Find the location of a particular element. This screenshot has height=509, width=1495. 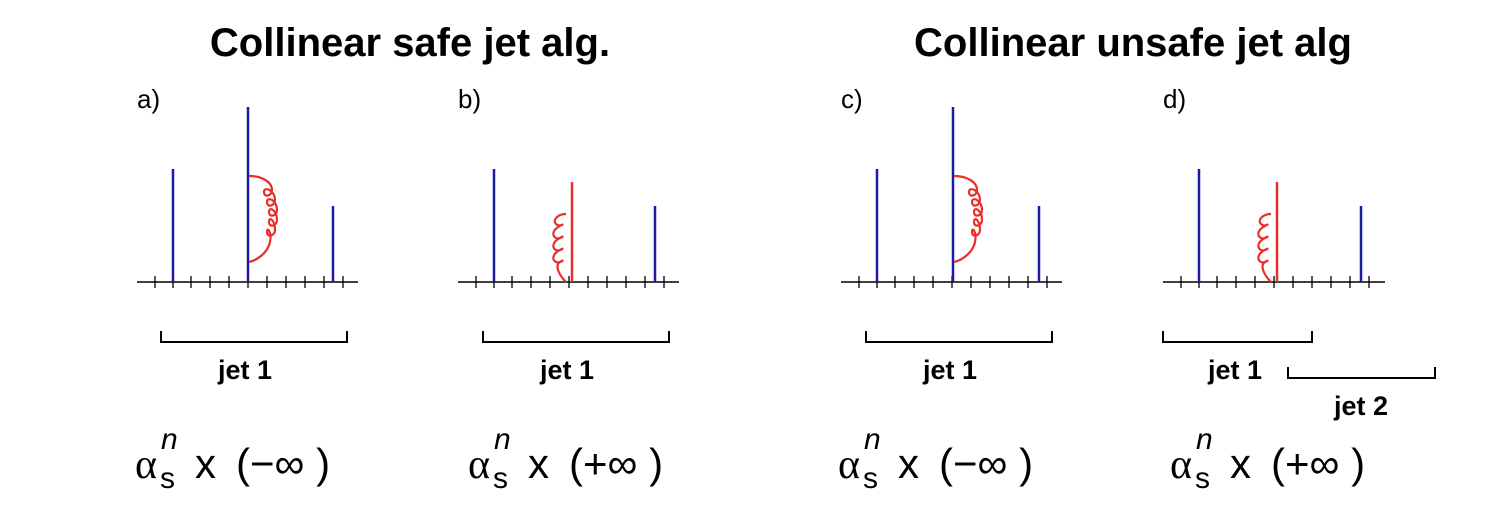

title-collinear-safe: Collinear safe jet alg. is located at coordinates (410, 43).